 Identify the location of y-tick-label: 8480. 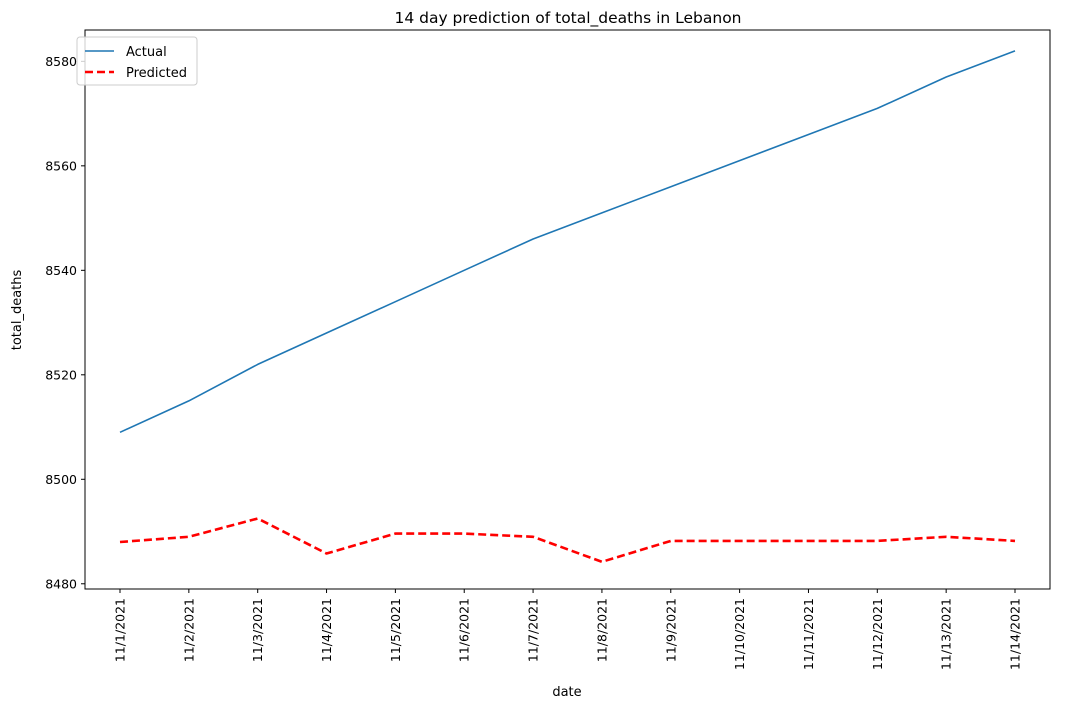
(61, 583).